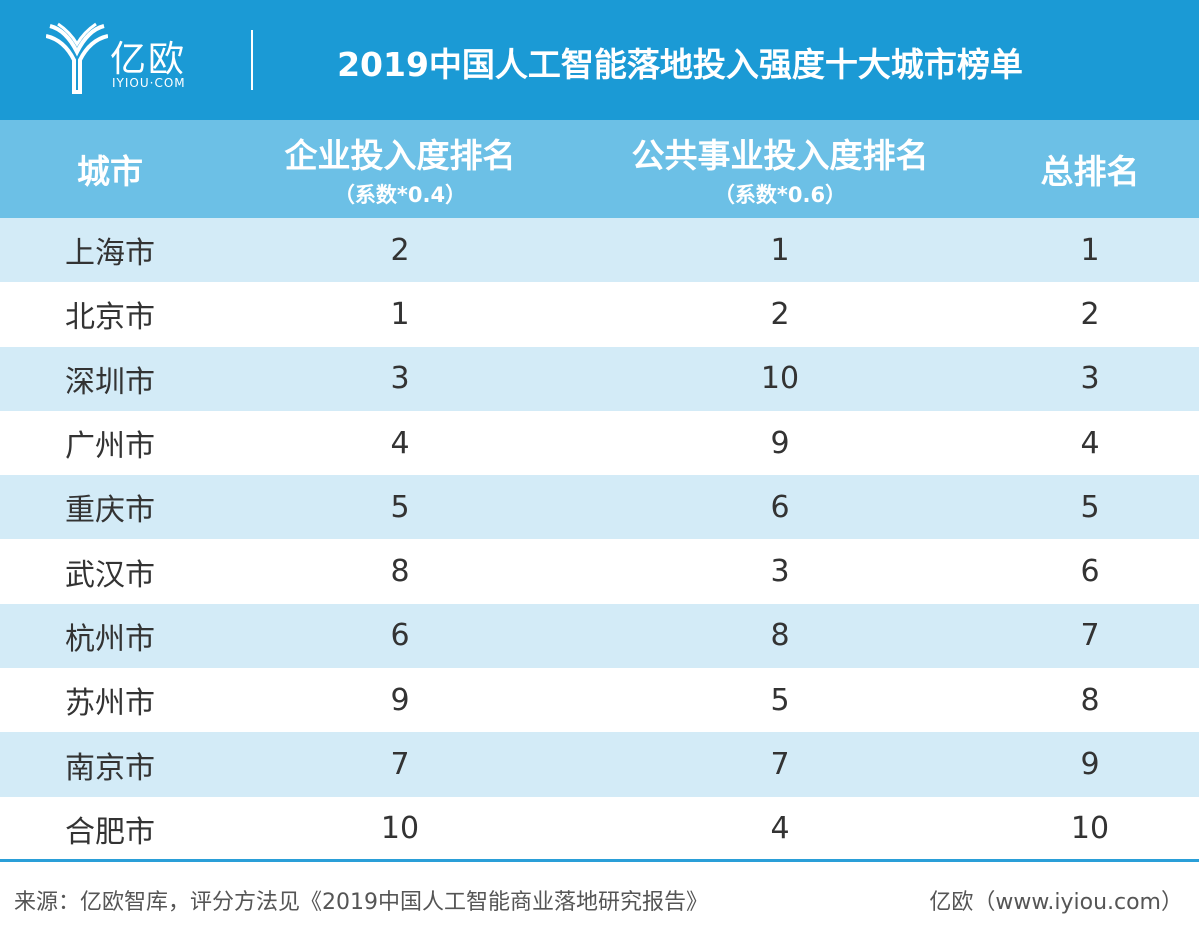  I want to click on logo-text: 亿欧, so click(148, 59).